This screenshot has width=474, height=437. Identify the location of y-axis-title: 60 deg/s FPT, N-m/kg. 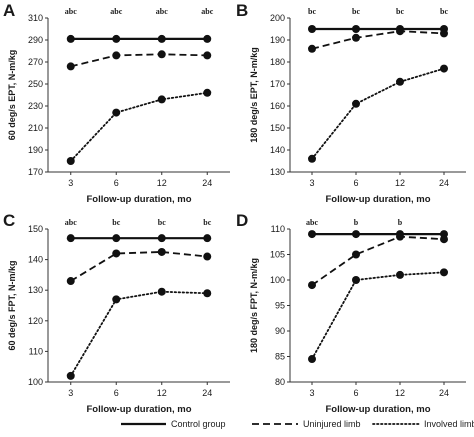
(12, 305).